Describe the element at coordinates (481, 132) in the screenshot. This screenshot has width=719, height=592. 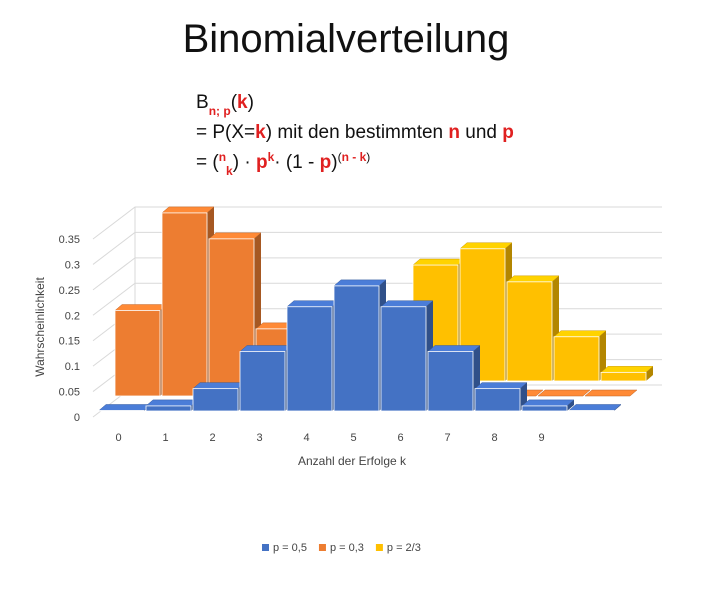
I see `formula-part: und` at that location.